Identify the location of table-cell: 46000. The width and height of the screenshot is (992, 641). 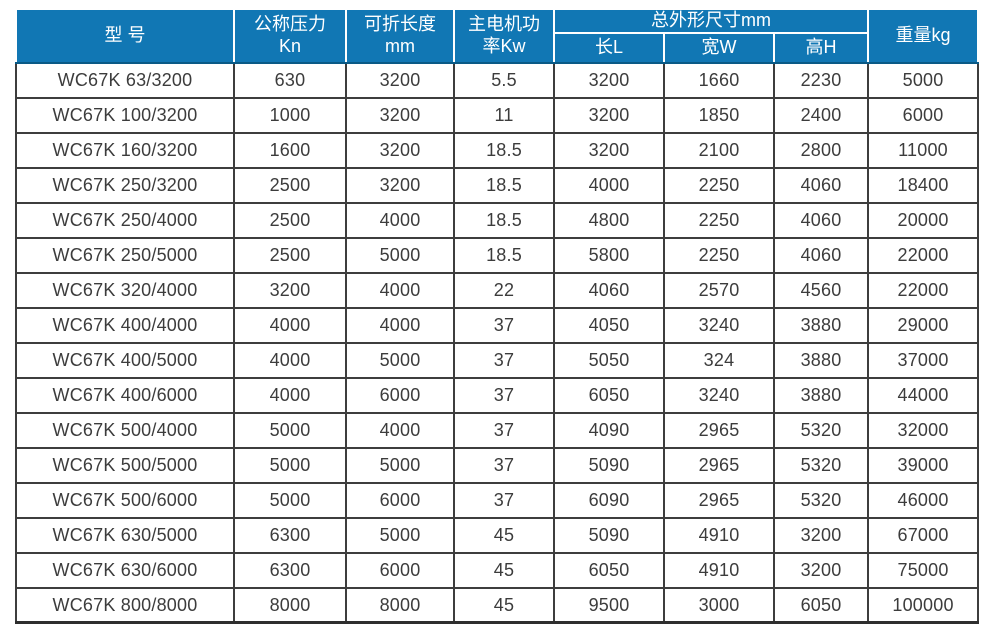
(923, 500).